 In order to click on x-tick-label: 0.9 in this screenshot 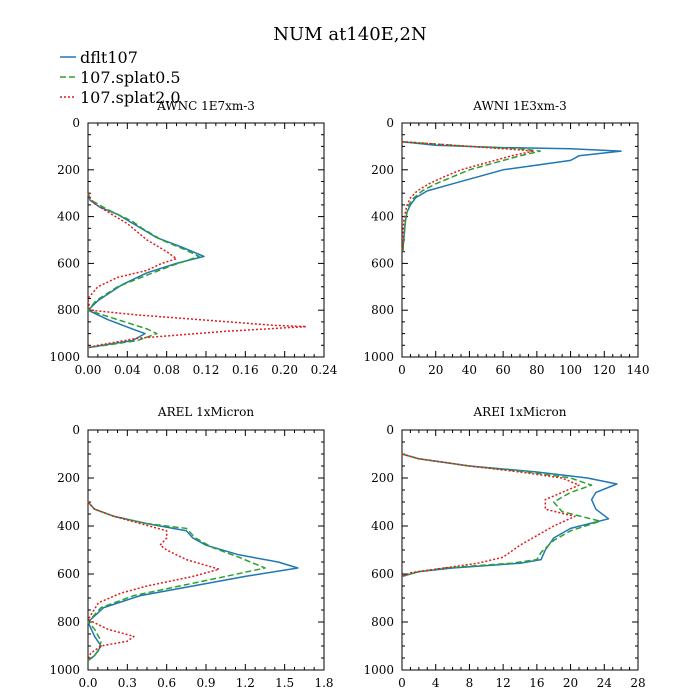, I will do `click(205, 683)`.